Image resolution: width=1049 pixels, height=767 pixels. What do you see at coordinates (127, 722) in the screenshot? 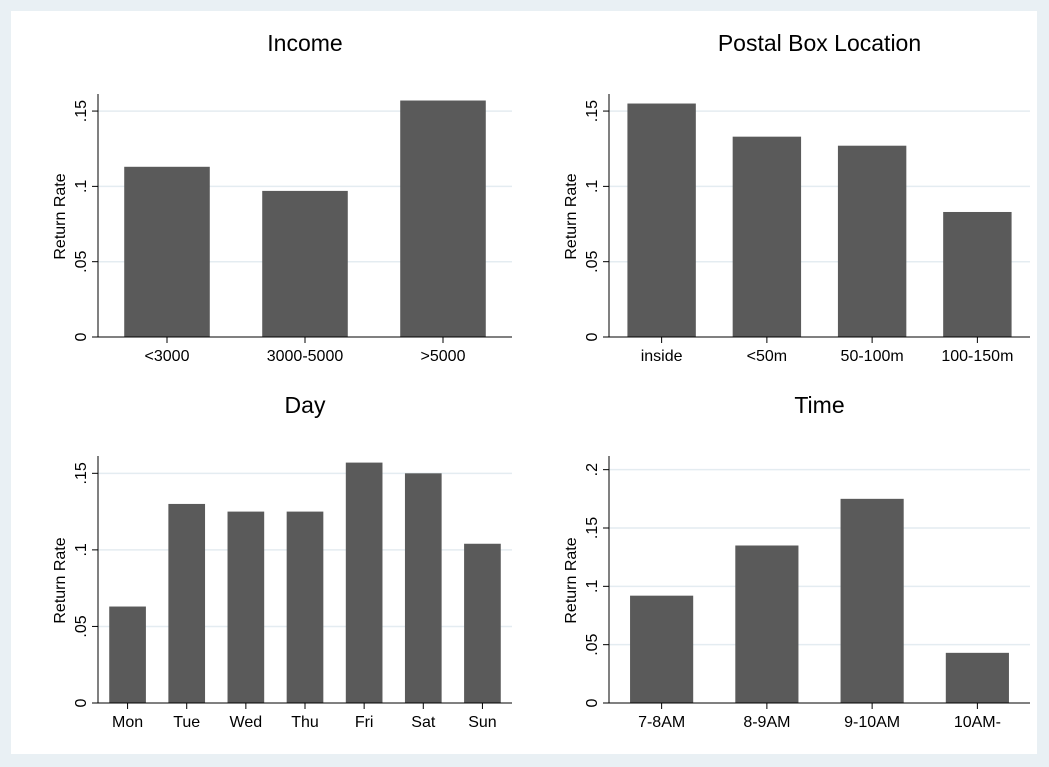
I see `x-tick-label: Mon` at bounding box center [127, 722].